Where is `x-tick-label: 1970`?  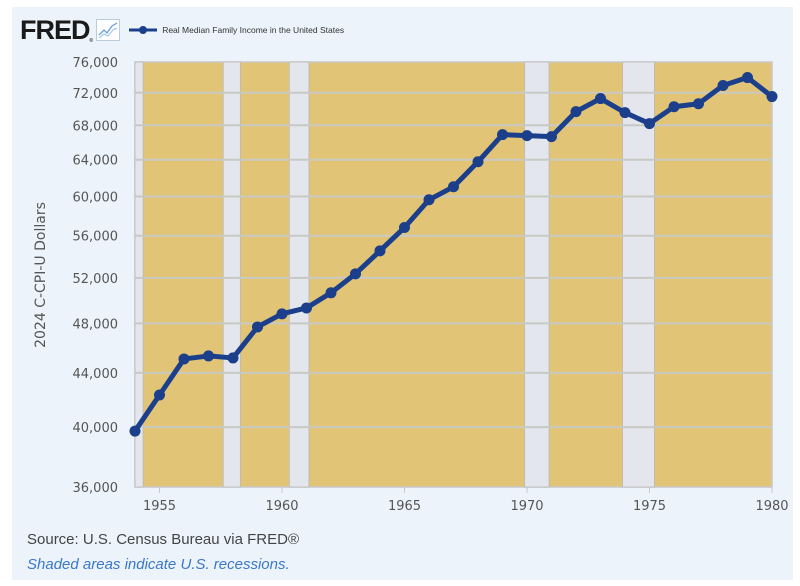 x-tick-label: 1970 is located at coordinates (526, 506).